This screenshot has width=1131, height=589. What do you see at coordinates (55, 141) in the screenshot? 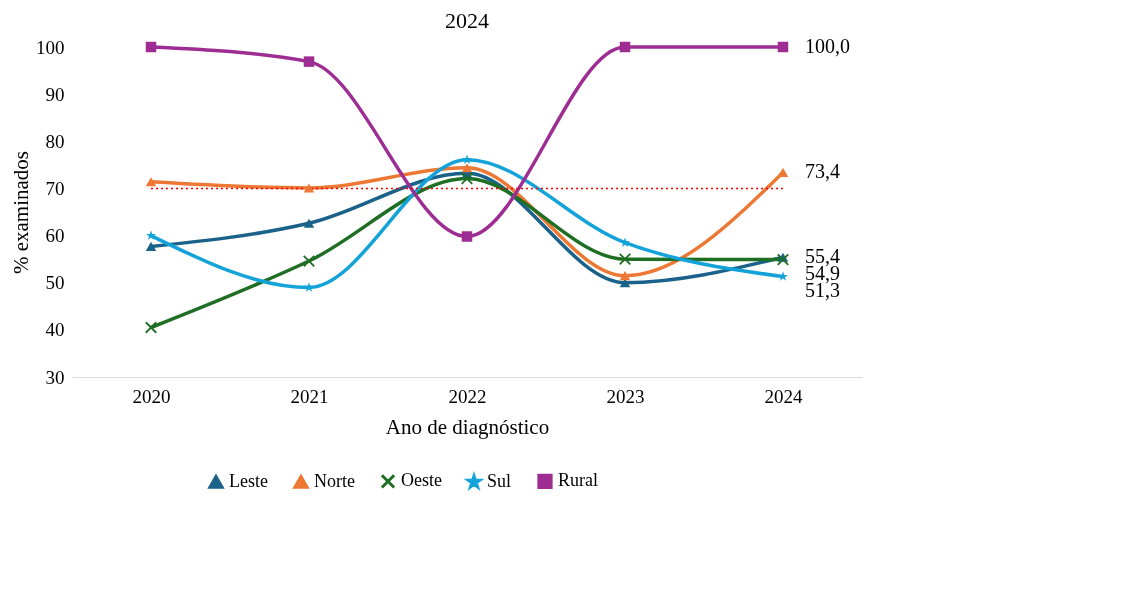
I see `y-tick-label: 80` at bounding box center [55, 141].